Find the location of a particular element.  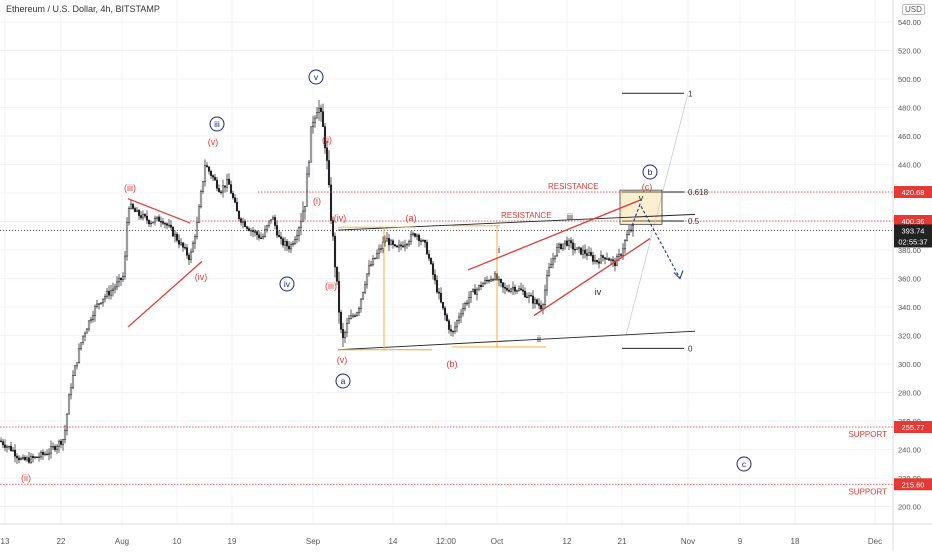

wave-label-circle is located at coordinates (650, 172).